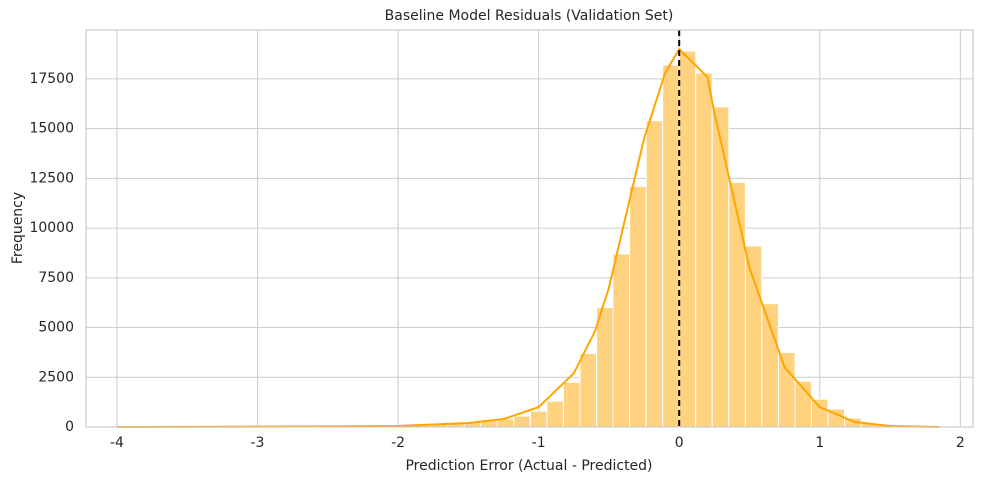 The height and width of the screenshot is (488, 984). Describe the element at coordinates (56, 377) in the screenshot. I see `y-tick-label: 2500` at that location.